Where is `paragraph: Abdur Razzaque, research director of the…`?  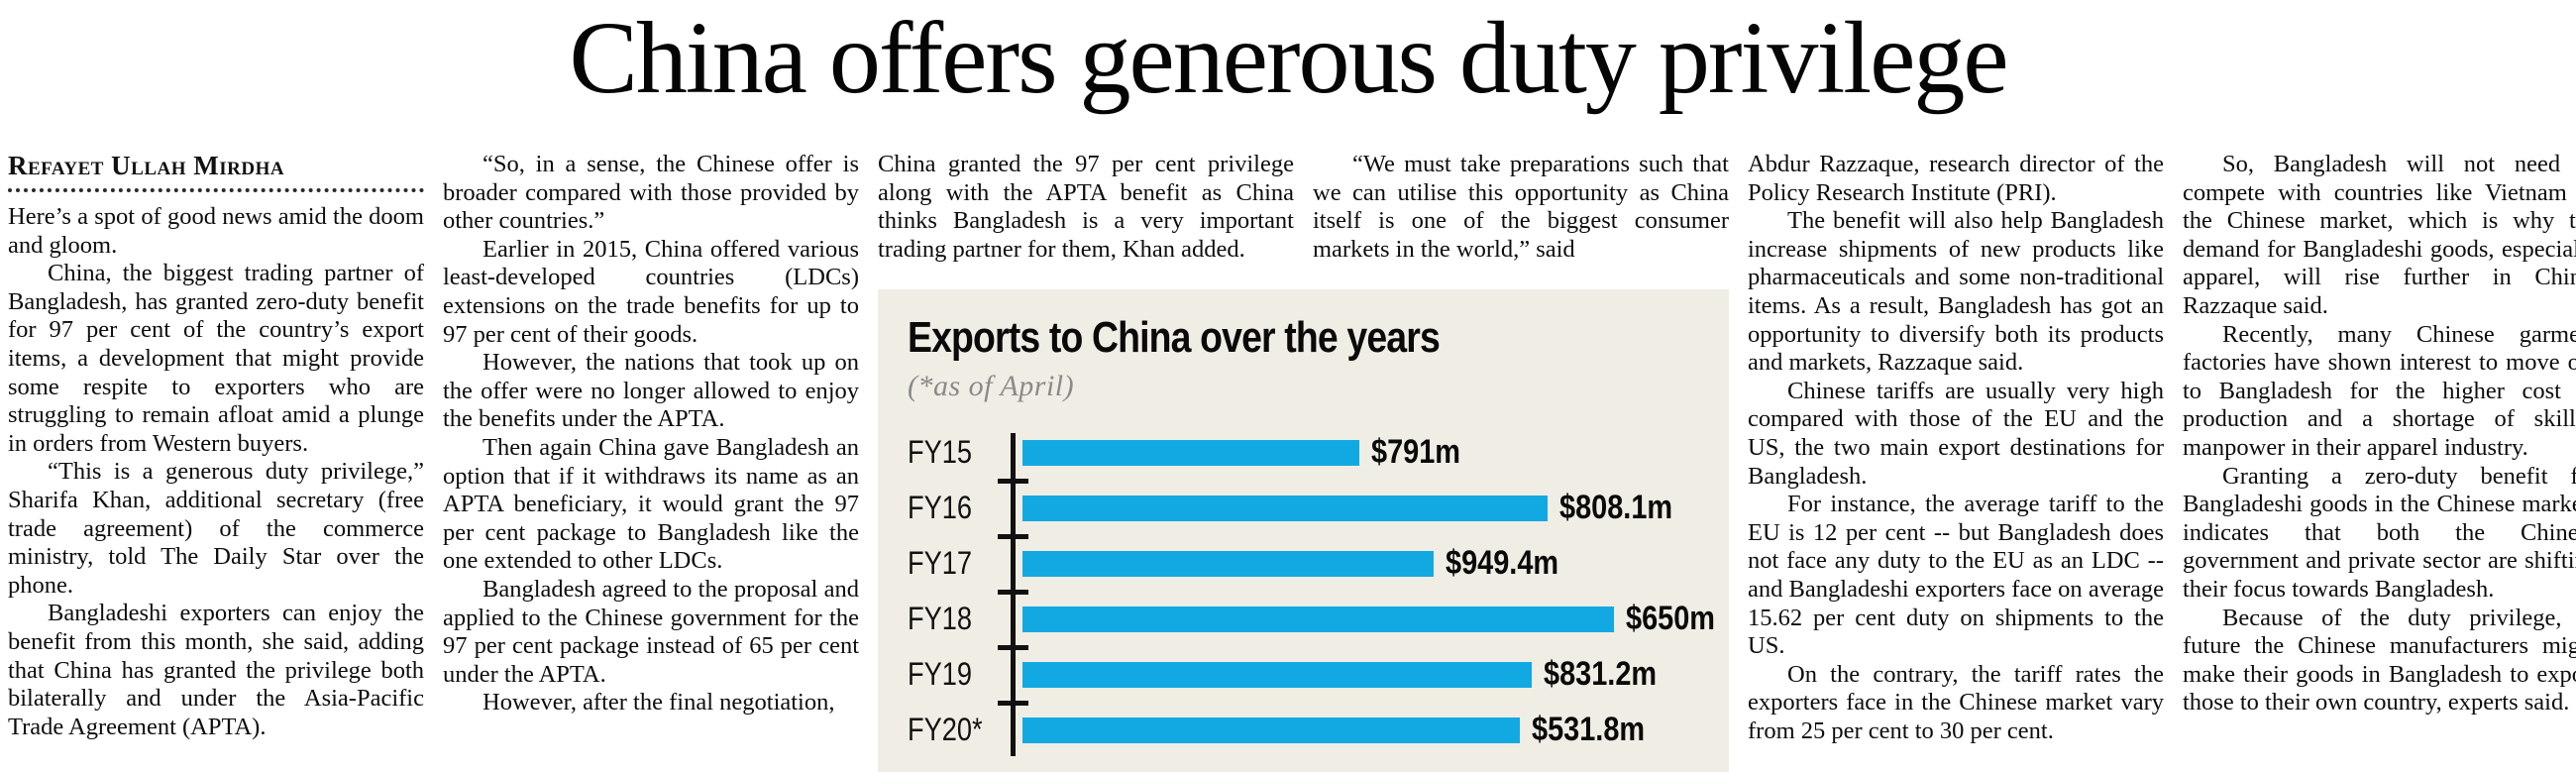
paragraph: Abdur Razzaque, research director of the… is located at coordinates (1956, 178).